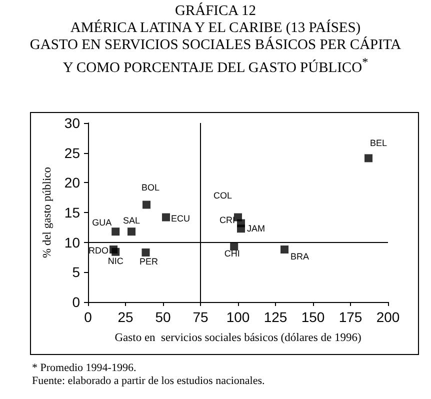 This screenshot has height=399, width=431. What do you see at coordinates (163, 317) in the screenshot?
I see `x-tick-label: 50` at bounding box center [163, 317].